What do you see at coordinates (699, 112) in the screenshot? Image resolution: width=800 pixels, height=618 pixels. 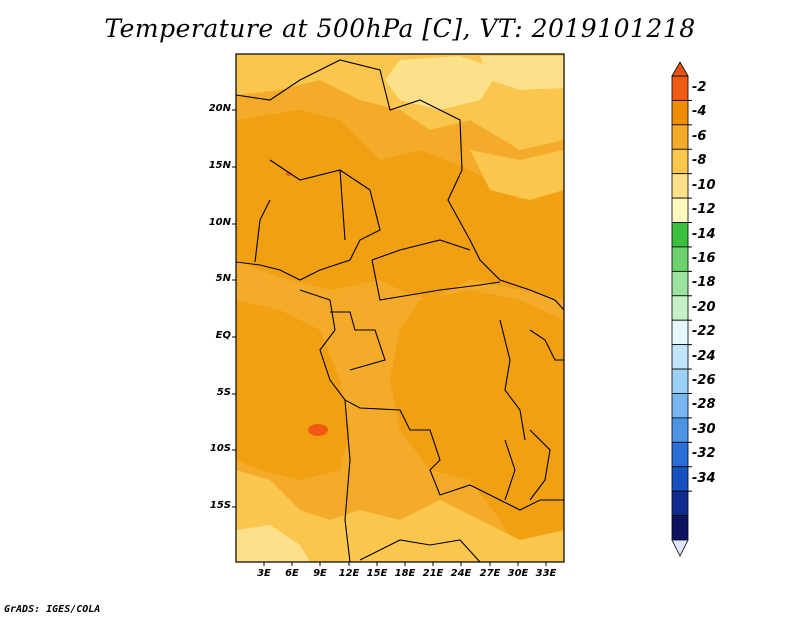 I see `colorbar-label: -4` at bounding box center [699, 112].